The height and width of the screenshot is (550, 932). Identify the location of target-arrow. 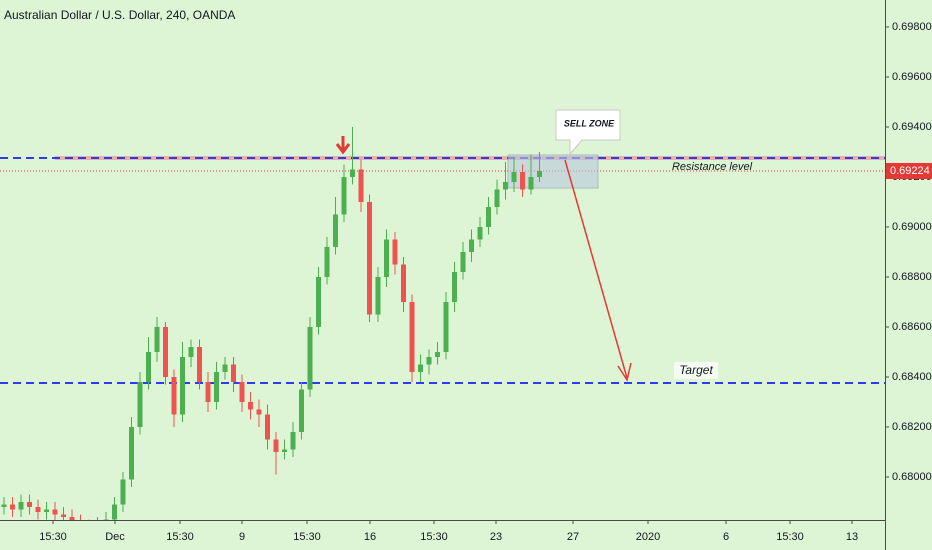
(598, 270).